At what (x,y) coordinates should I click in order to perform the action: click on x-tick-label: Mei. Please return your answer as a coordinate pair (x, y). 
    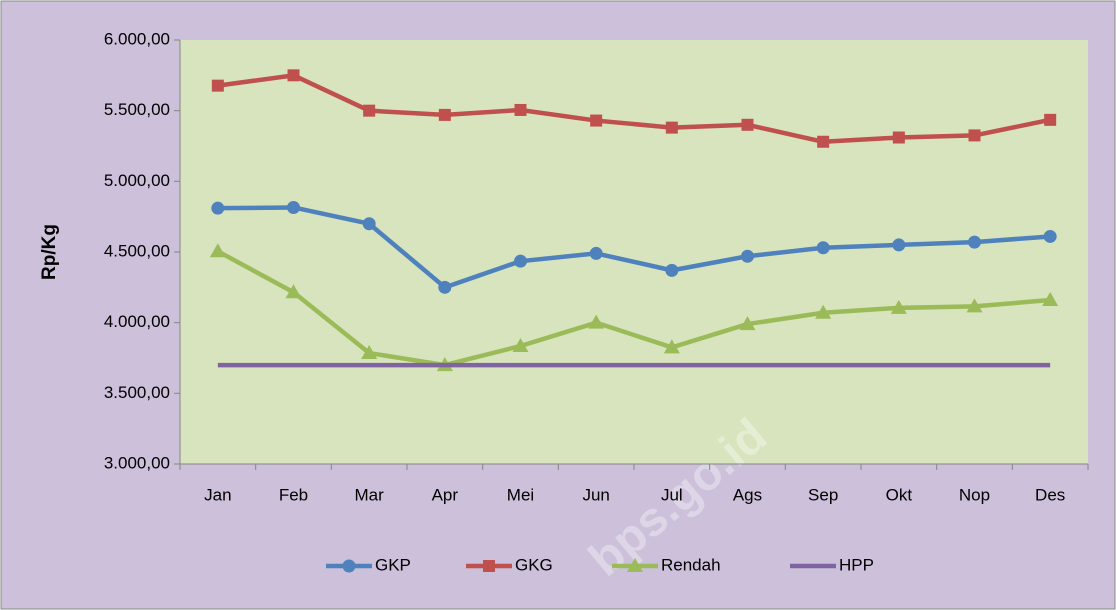
    Looking at the image, I should click on (520, 494).